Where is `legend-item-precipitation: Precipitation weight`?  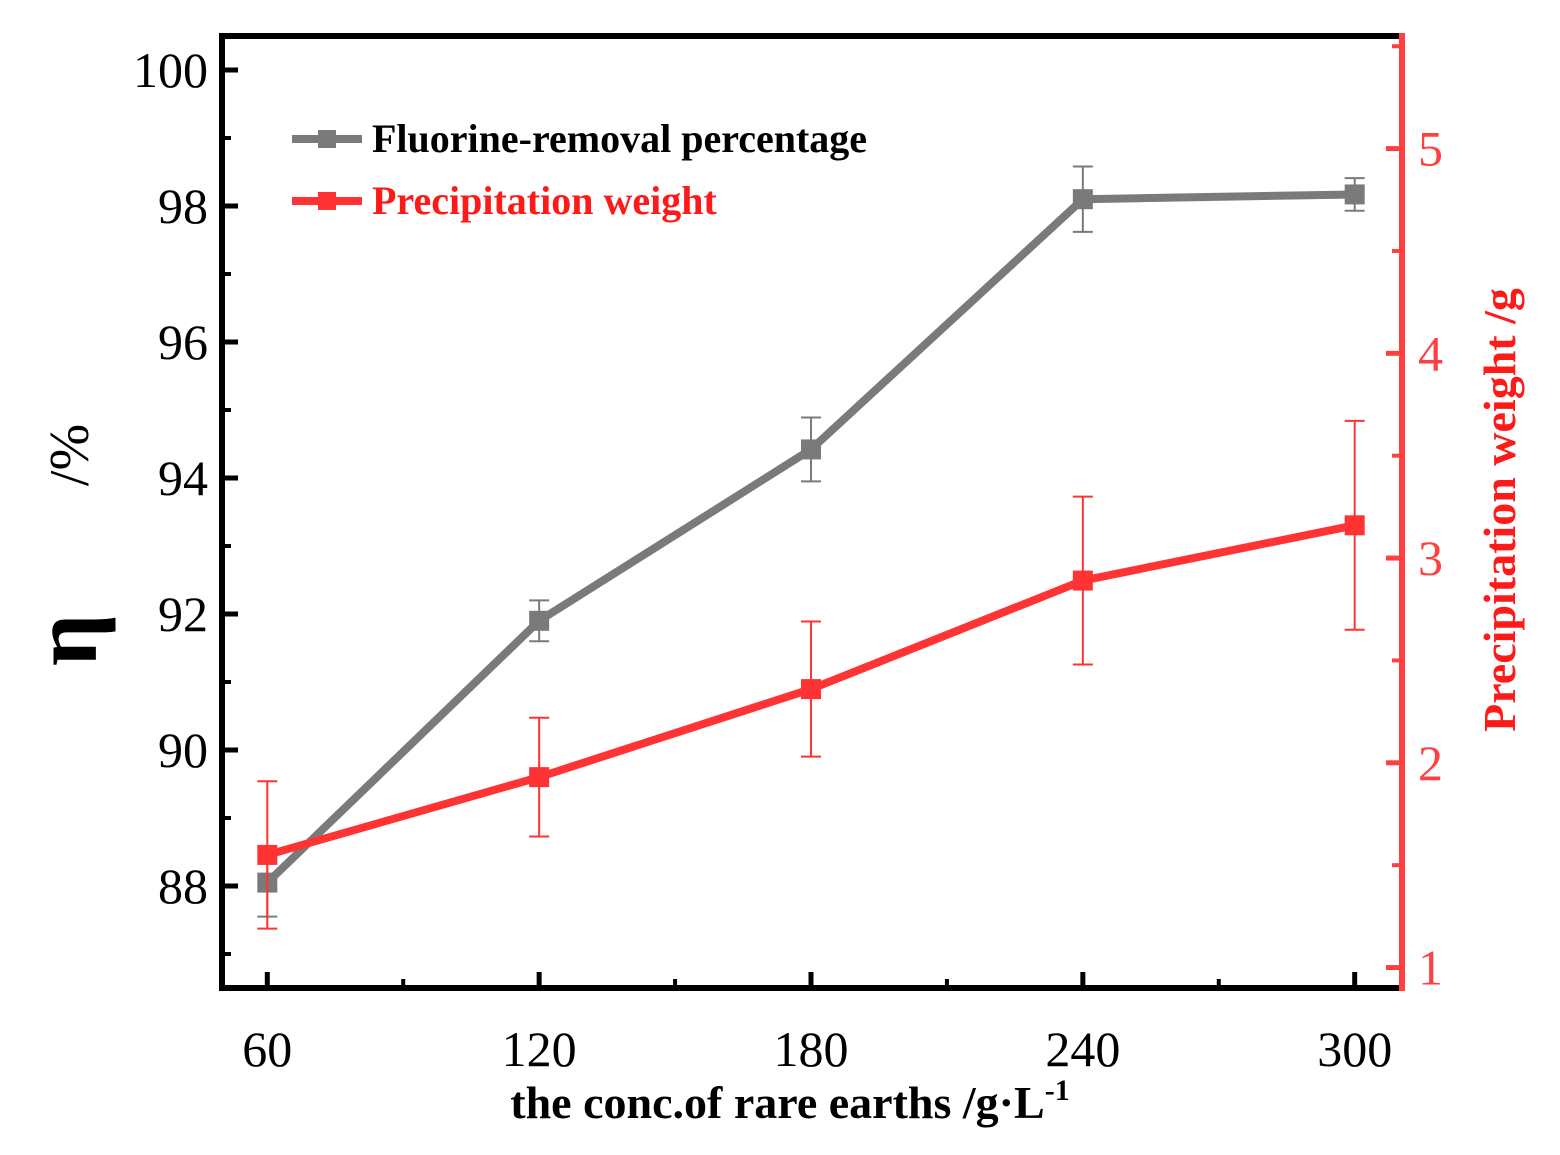 legend-item-precipitation: Precipitation weight is located at coordinates (504, 200).